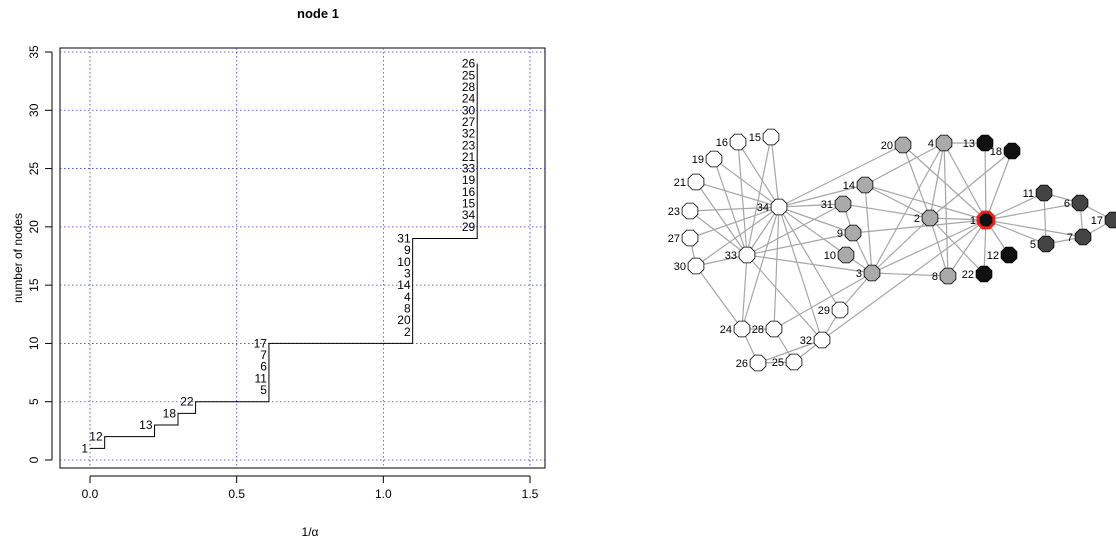  I want to click on network-node: 16, so click(731, 142).